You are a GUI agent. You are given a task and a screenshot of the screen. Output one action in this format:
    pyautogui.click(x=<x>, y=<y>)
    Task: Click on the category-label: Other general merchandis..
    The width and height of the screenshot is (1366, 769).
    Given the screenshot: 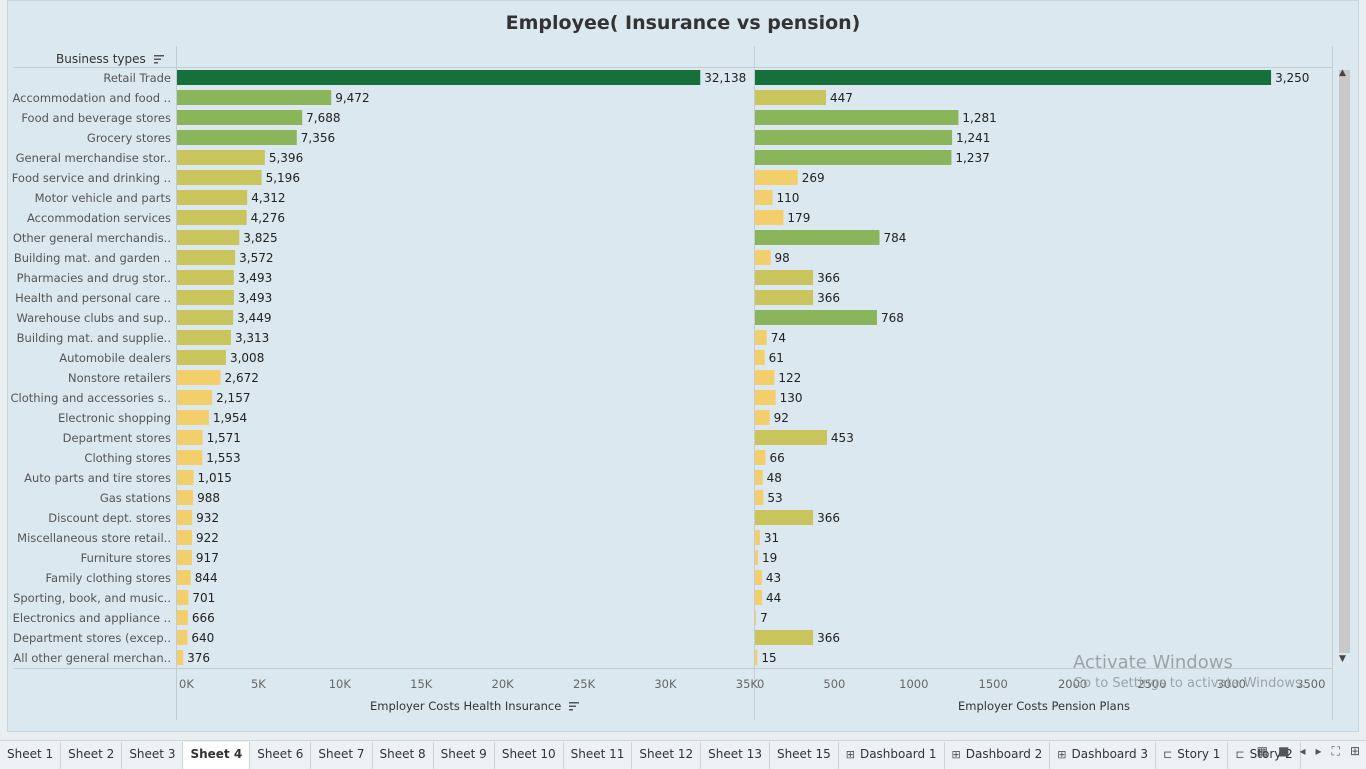 What is the action you would take?
    pyautogui.click(x=92, y=238)
    